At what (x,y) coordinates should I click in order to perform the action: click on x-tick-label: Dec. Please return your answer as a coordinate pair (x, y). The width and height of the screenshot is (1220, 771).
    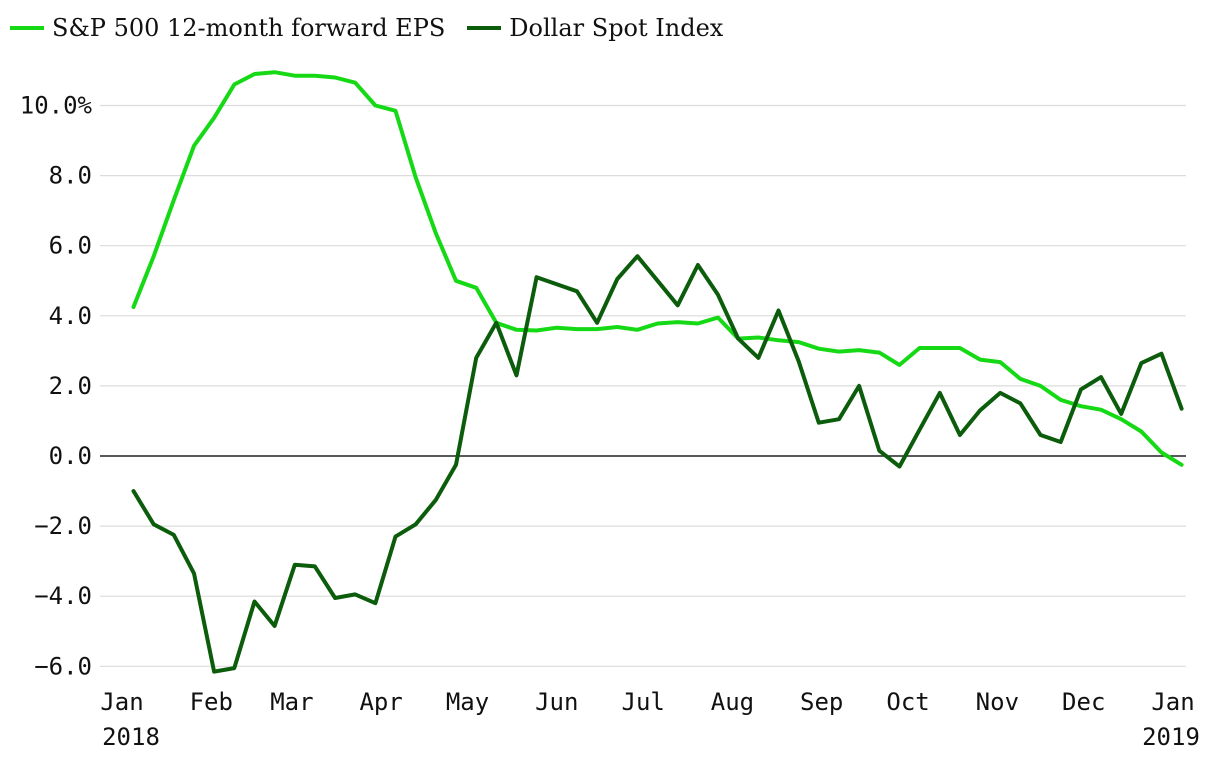
    Looking at the image, I should click on (1083, 702).